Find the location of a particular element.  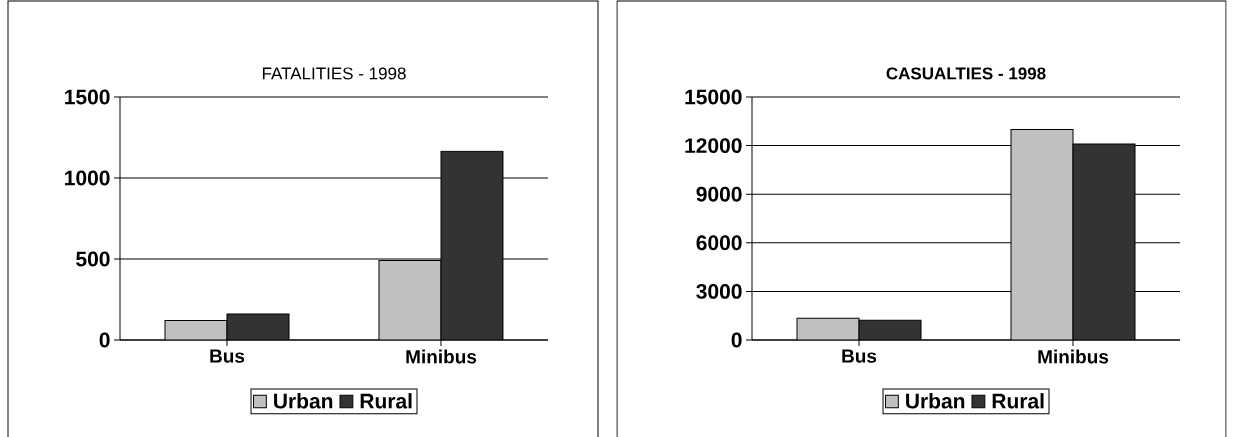

y-tick-label: 9000 is located at coordinates (719, 194).